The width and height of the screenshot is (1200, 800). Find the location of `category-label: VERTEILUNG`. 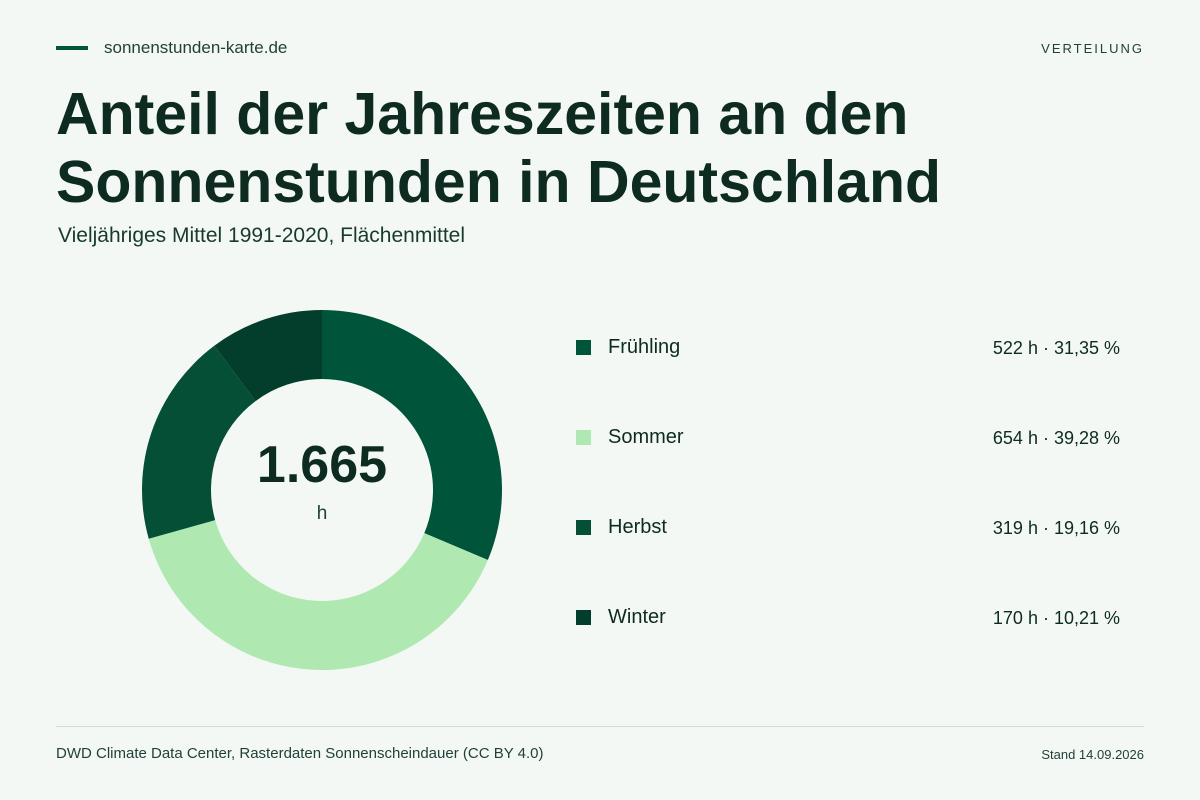

category-label: VERTEILUNG is located at coordinates (1092, 48).